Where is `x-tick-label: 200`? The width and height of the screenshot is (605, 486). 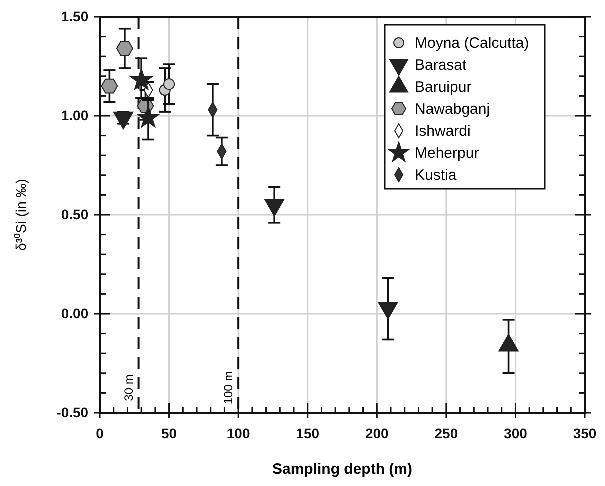 x-tick-label: 200 is located at coordinates (377, 433).